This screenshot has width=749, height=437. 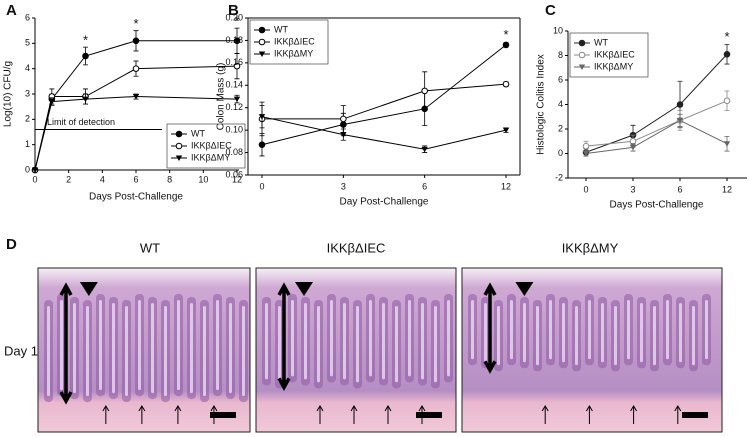 I want to click on panel-label: D, so click(x=11, y=244).